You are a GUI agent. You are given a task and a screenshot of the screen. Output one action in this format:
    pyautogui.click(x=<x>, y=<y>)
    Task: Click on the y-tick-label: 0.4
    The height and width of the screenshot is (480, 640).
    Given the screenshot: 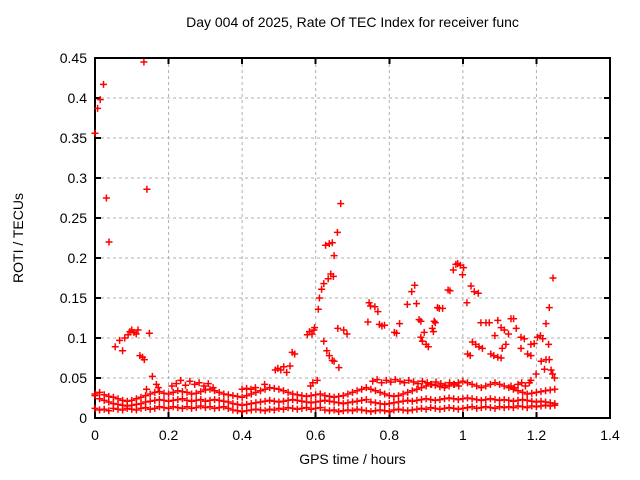 What is the action you would take?
    pyautogui.click(x=78, y=98)
    